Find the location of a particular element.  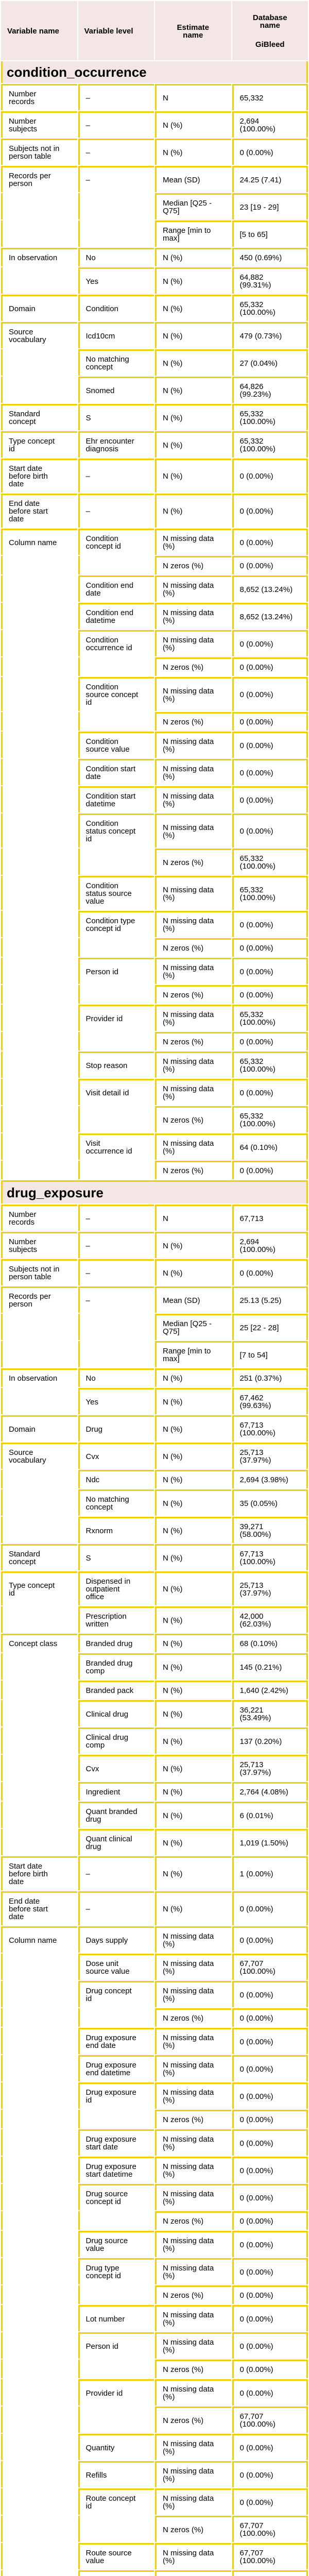

table-row: Rxnorm N (%) 39,271 (58.00%) is located at coordinates (154, 1530).